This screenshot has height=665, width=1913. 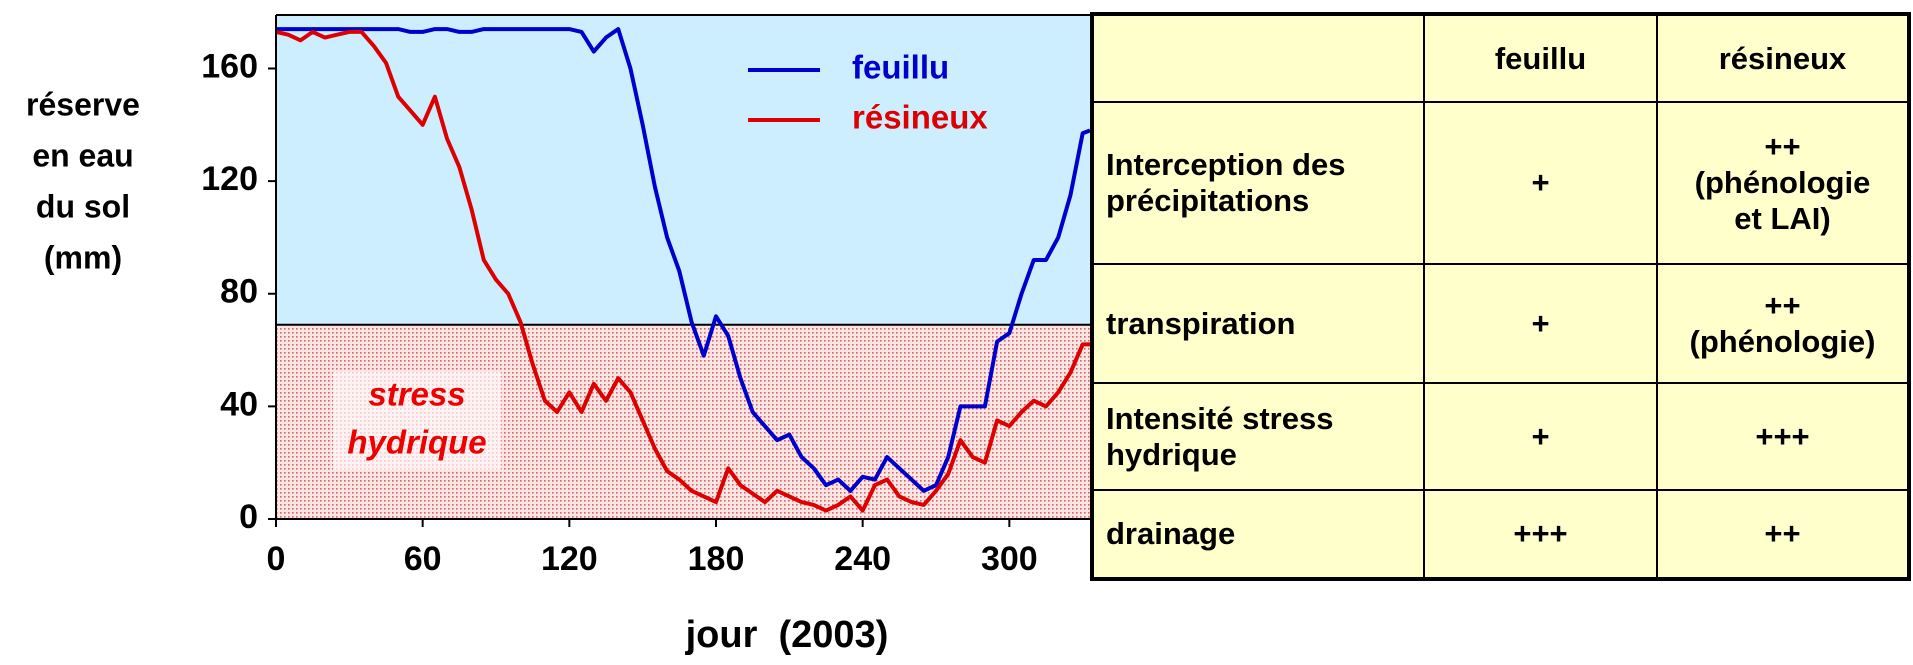 What do you see at coordinates (239, 292) in the screenshot?
I see `y-tick-label: 80` at bounding box center [239, 292].